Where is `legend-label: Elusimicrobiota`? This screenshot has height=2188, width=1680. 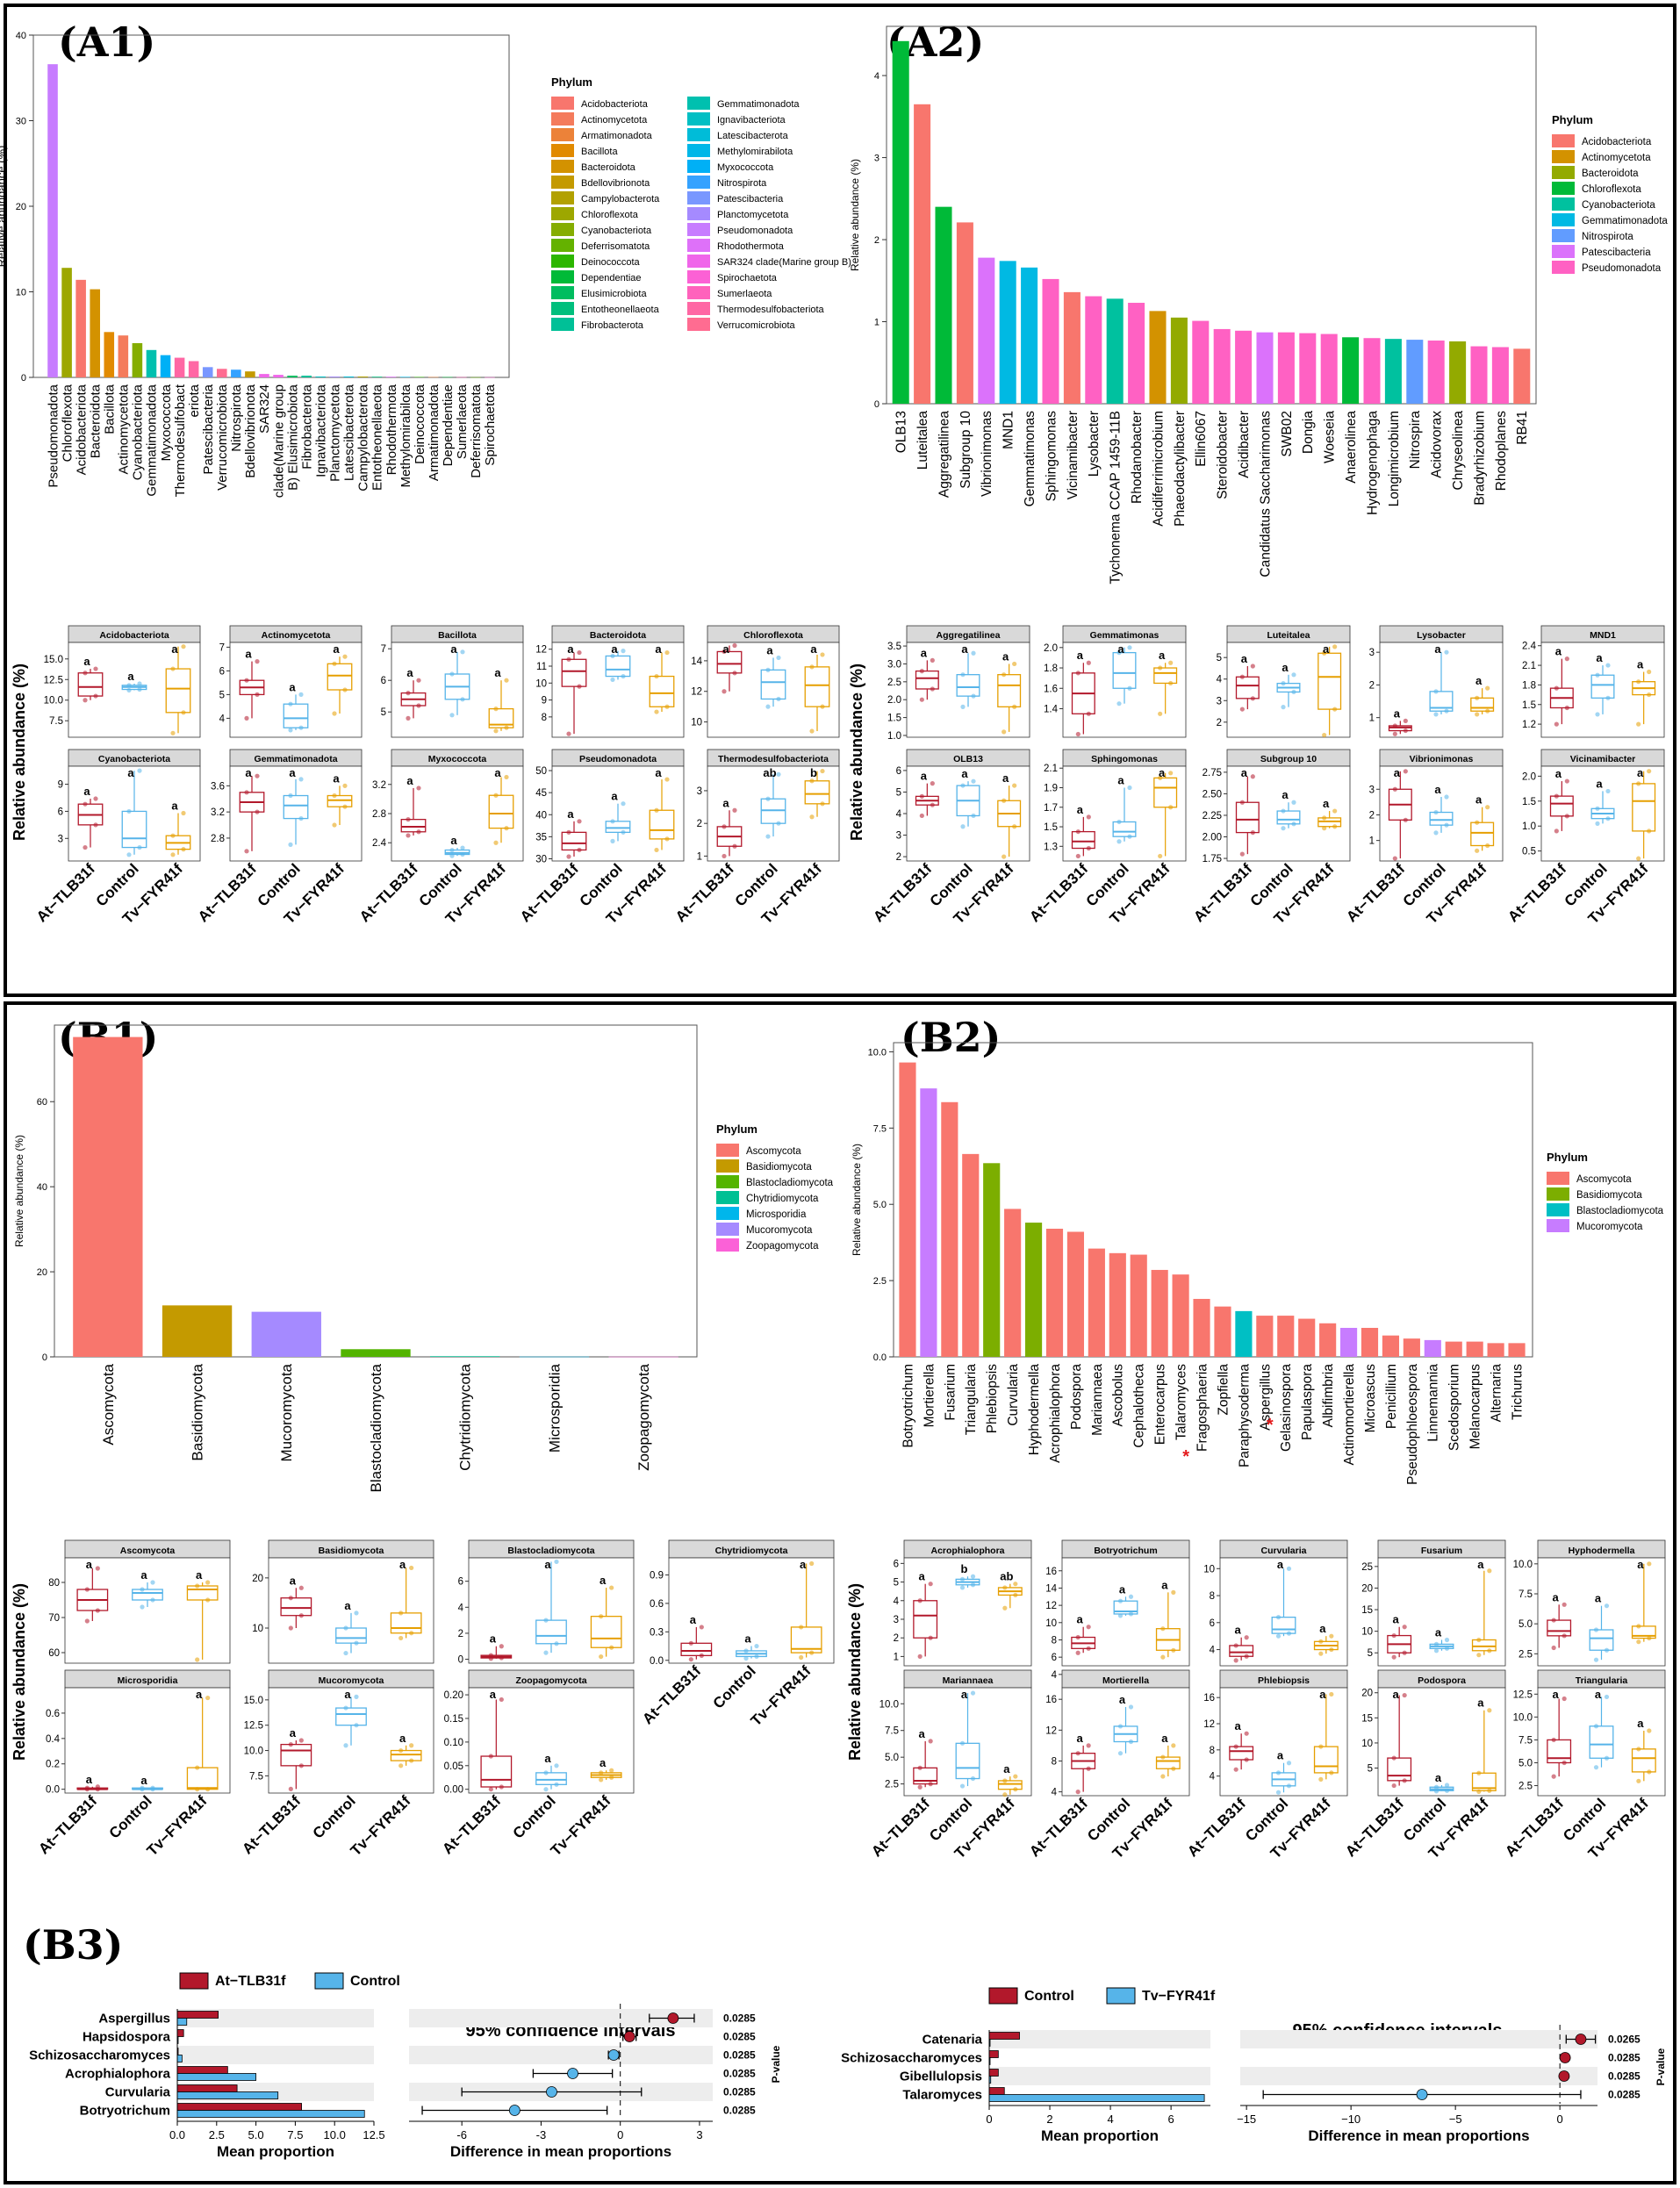 legend-label: Elusimicrobiota is located at coordinates (614, 294).